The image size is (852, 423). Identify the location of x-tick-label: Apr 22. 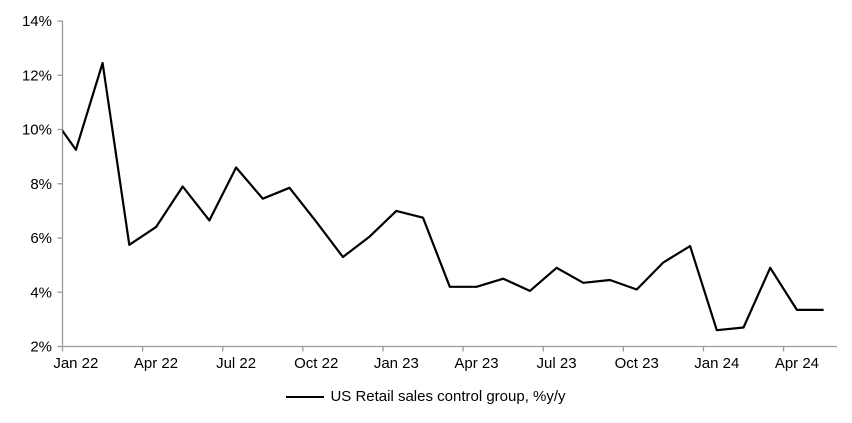
(156, 363).